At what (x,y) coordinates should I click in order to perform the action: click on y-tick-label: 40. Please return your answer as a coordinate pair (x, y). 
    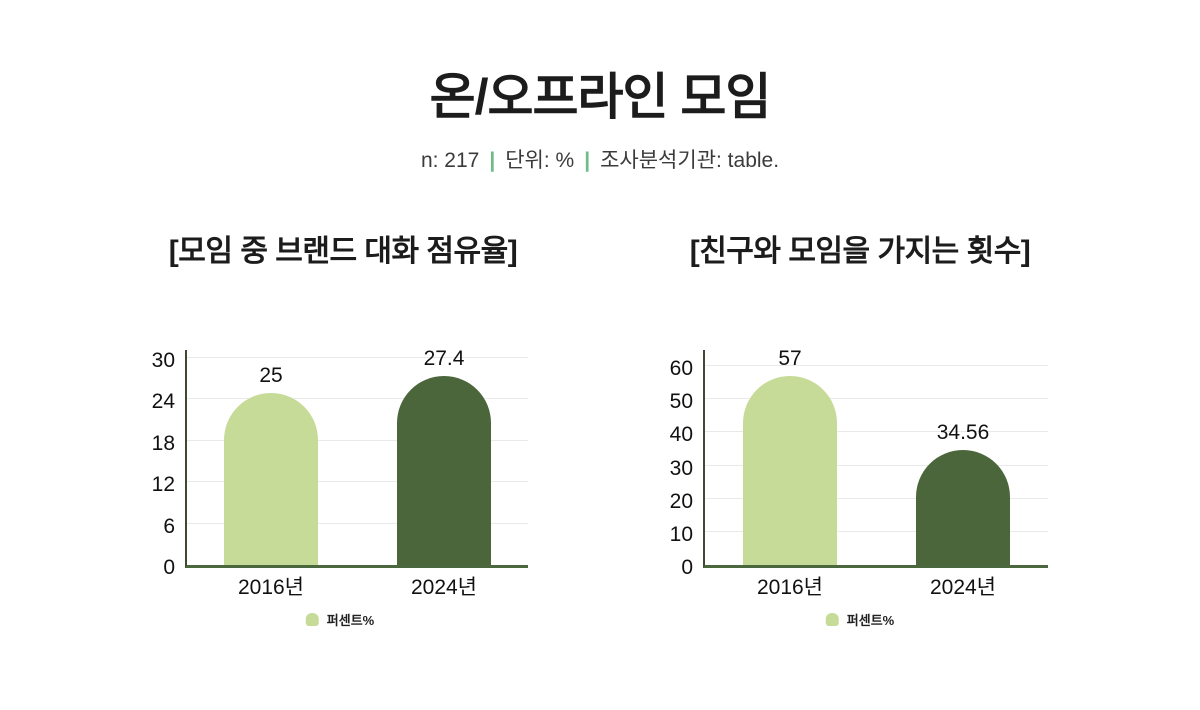
    Looking at the image, I should click on (681, 435).